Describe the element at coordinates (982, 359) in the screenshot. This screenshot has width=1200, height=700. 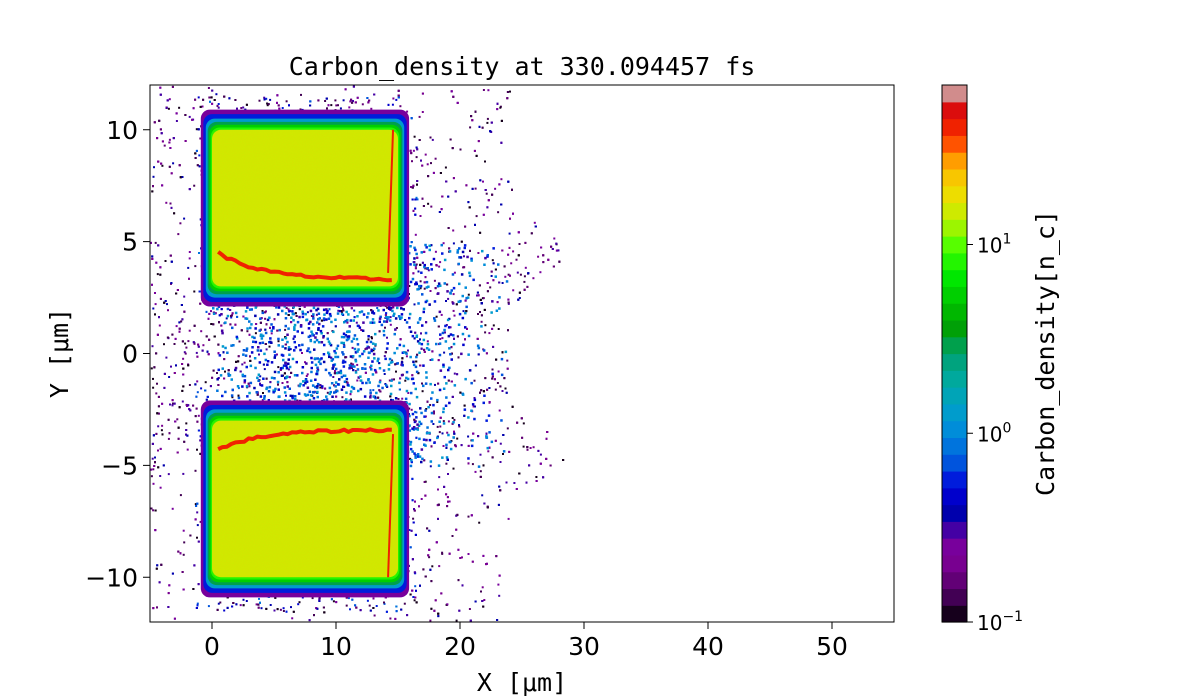
I see `colorbar: 10⁻¹ 10⁰ 10¹` at that location.